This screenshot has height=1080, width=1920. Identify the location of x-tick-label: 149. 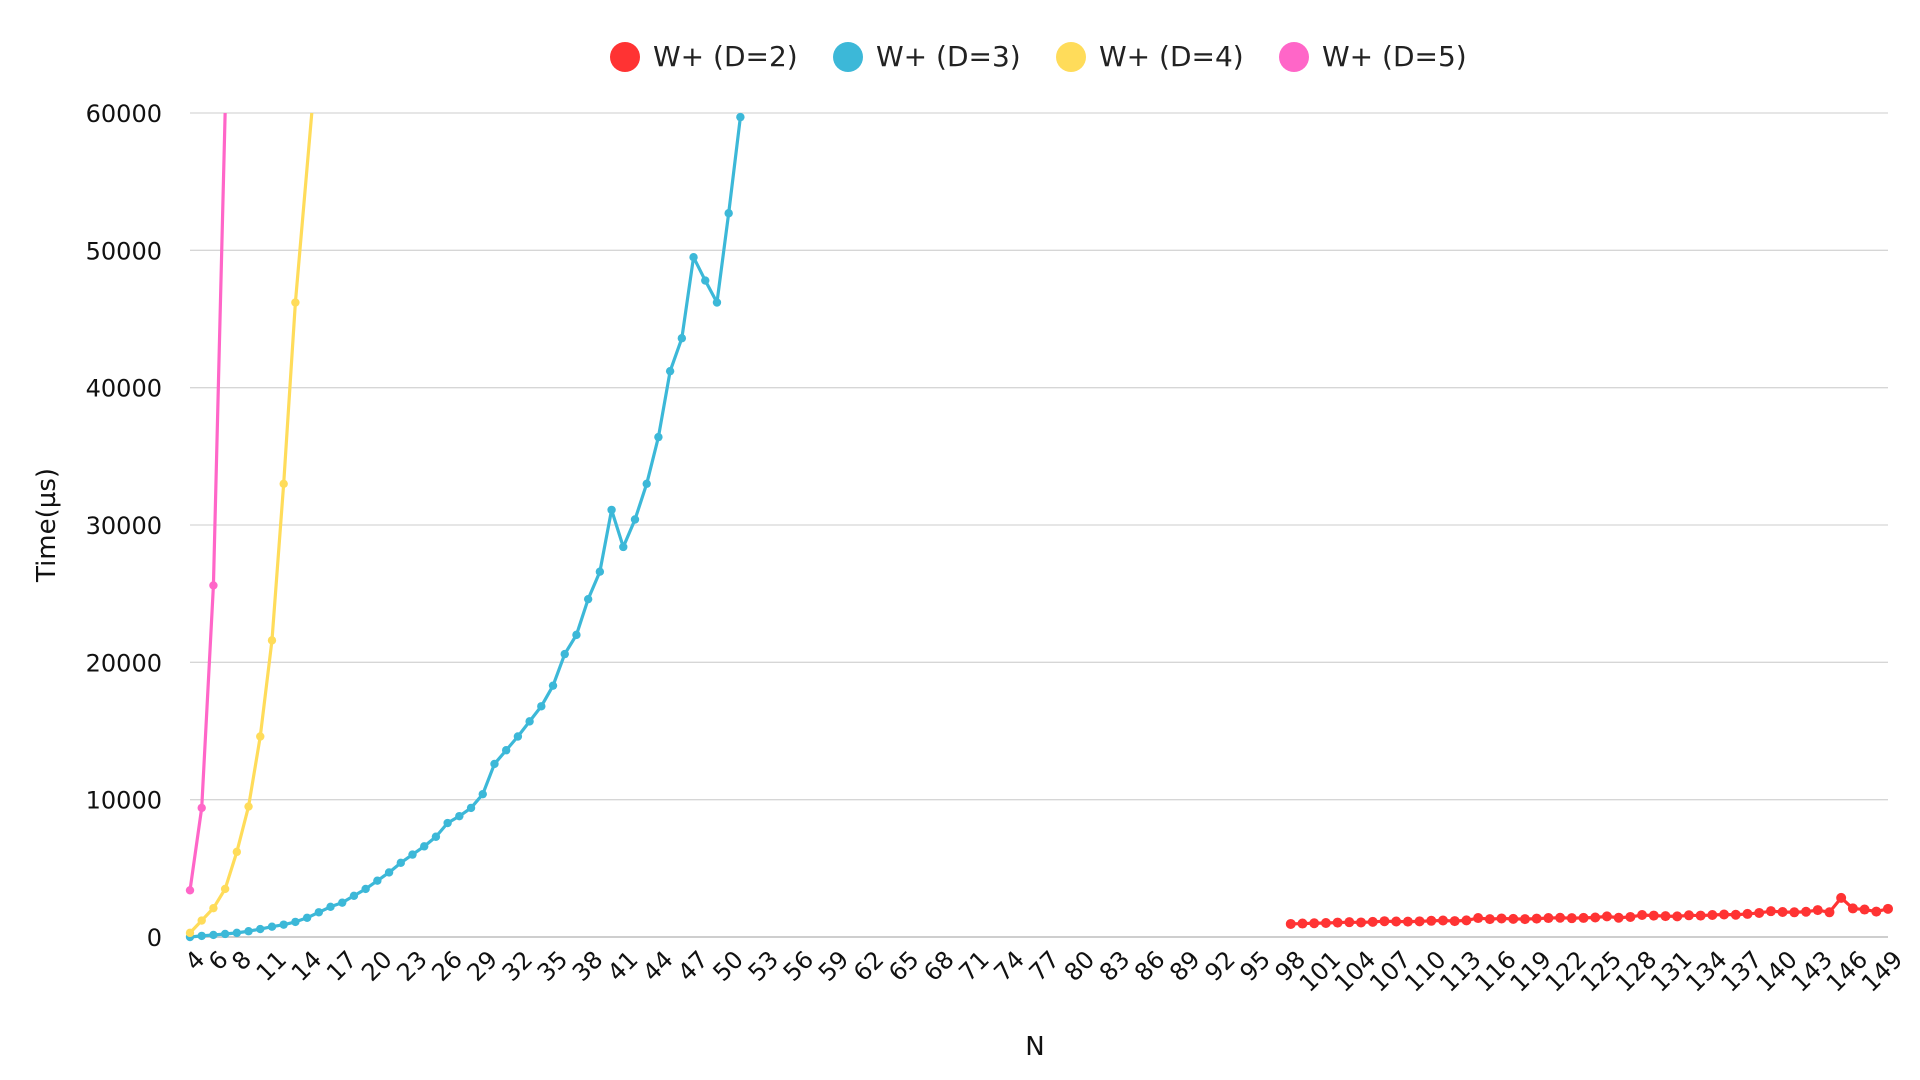
(1882, 971).